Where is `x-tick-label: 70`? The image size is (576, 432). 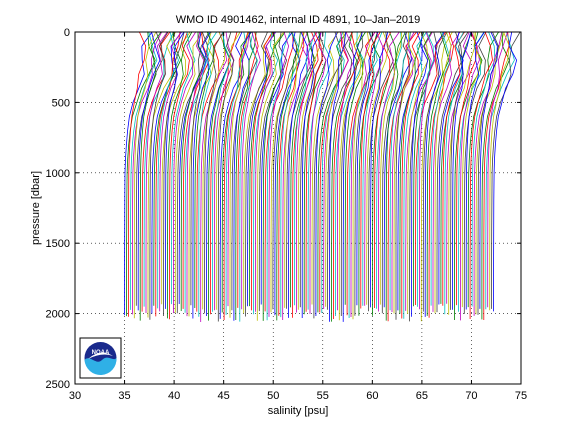
x-tick-label: 70 is located at coordinates (471, 396).